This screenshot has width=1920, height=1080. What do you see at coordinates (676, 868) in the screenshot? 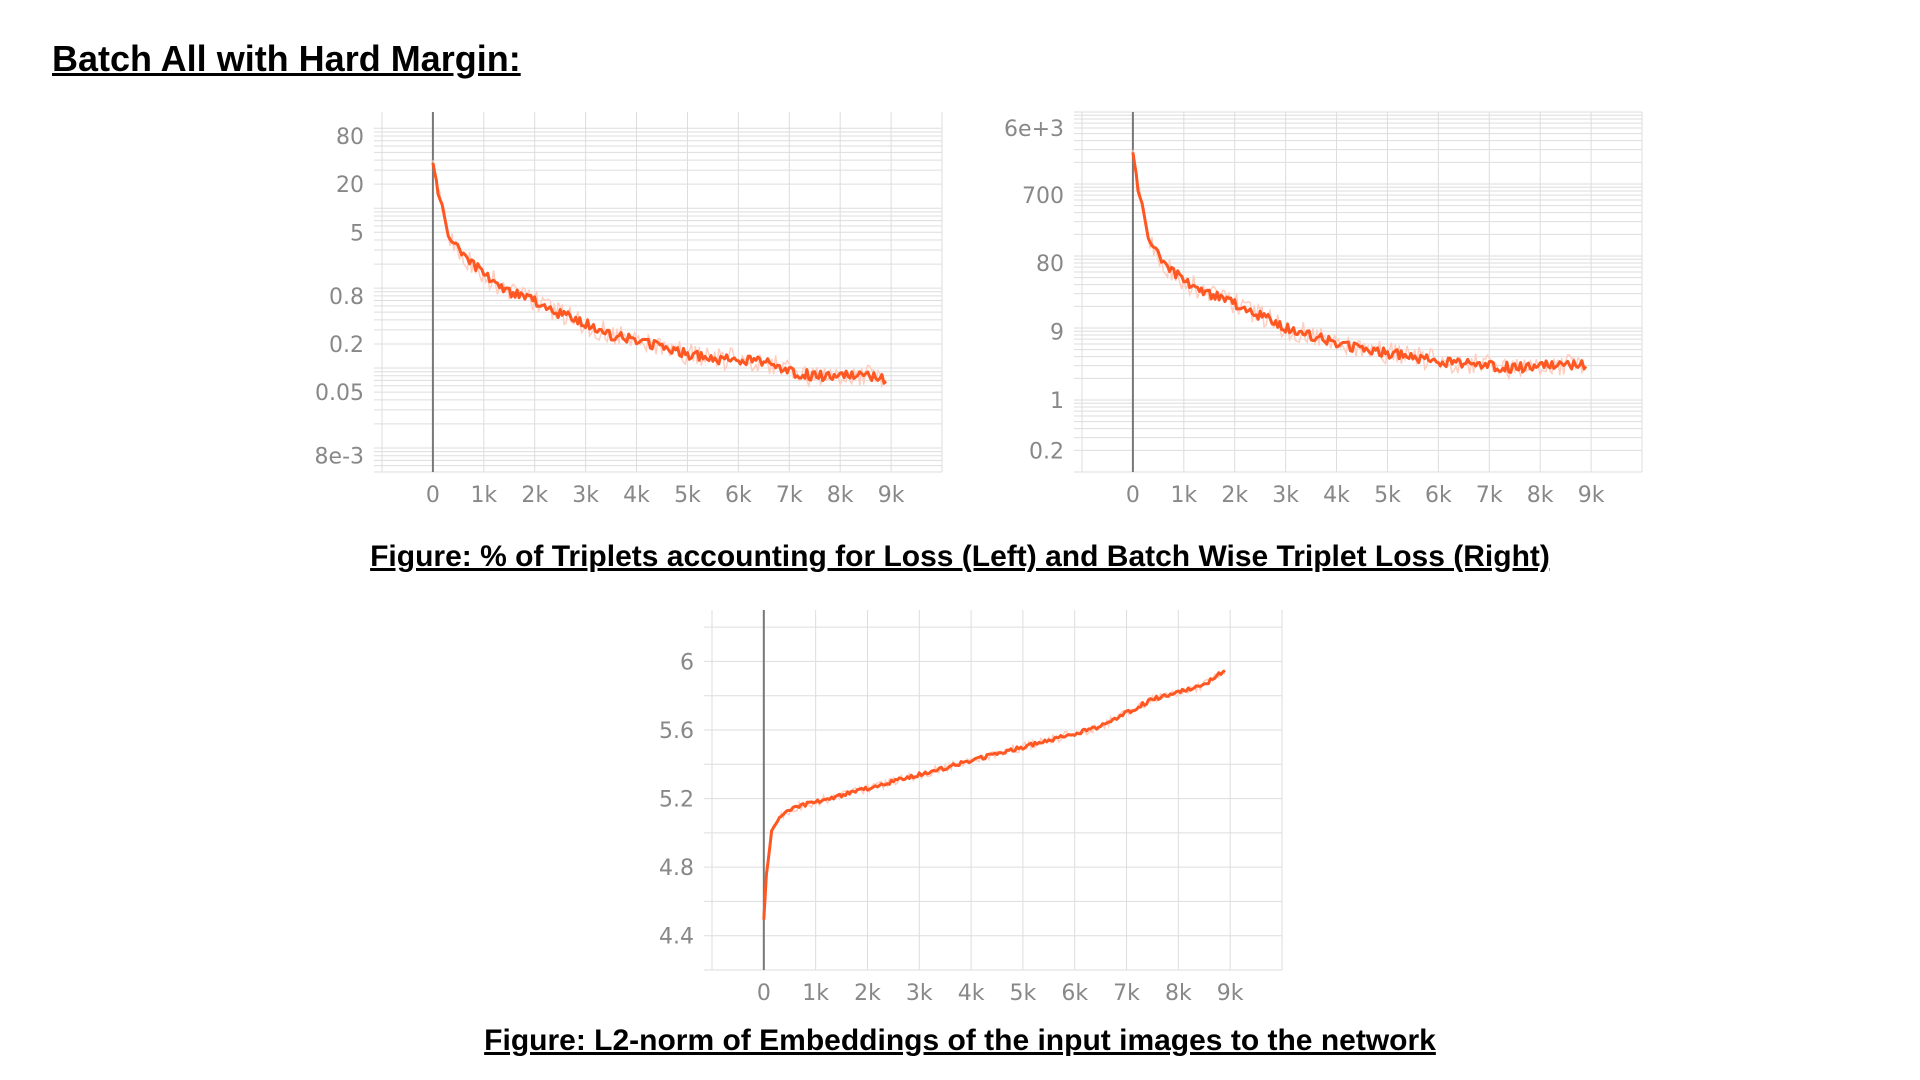
I see `y-tick-label: 4.8` at bounding box center [676, 868].